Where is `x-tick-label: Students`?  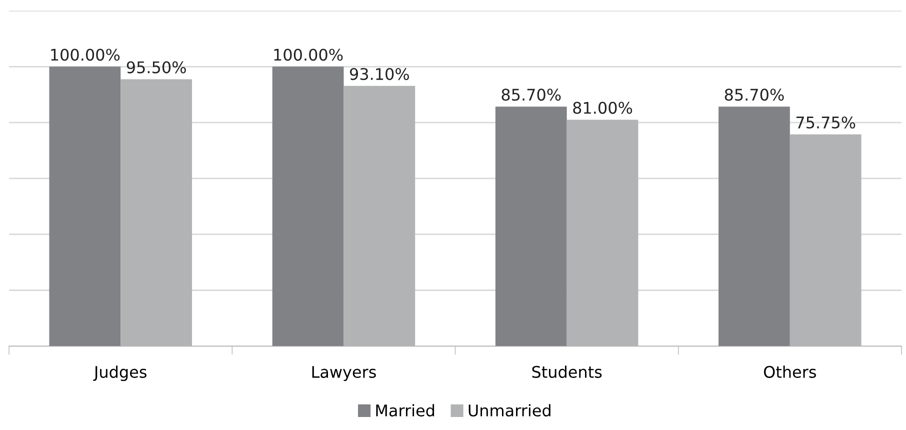
x-tick-label: Students is located at coordinates (567, 372).